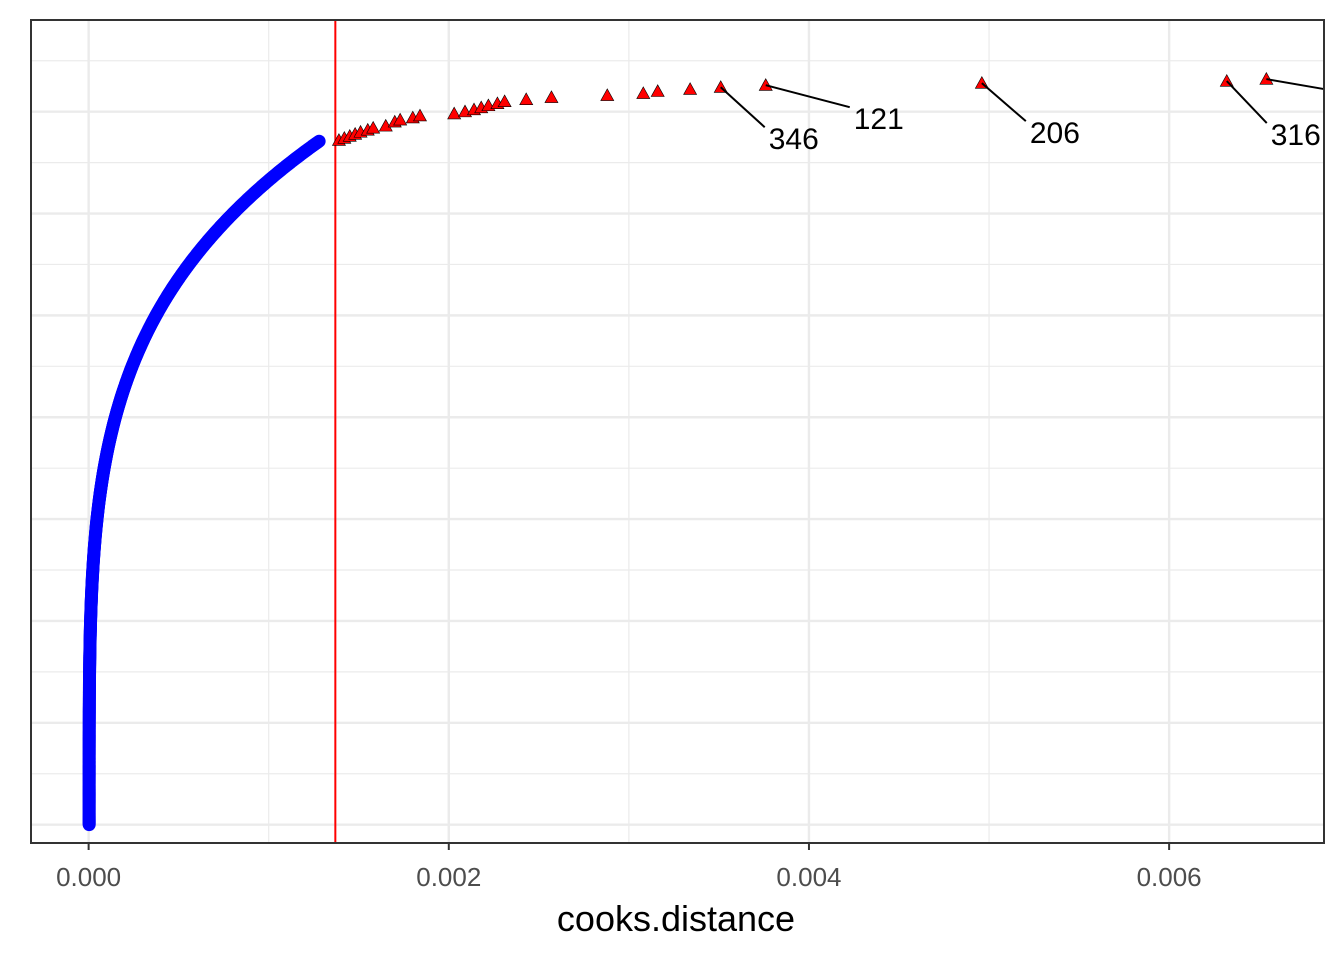 This screenshot has height=960, width=1344. I want to click on x-tick-label: 0.002, so click(448, 877).